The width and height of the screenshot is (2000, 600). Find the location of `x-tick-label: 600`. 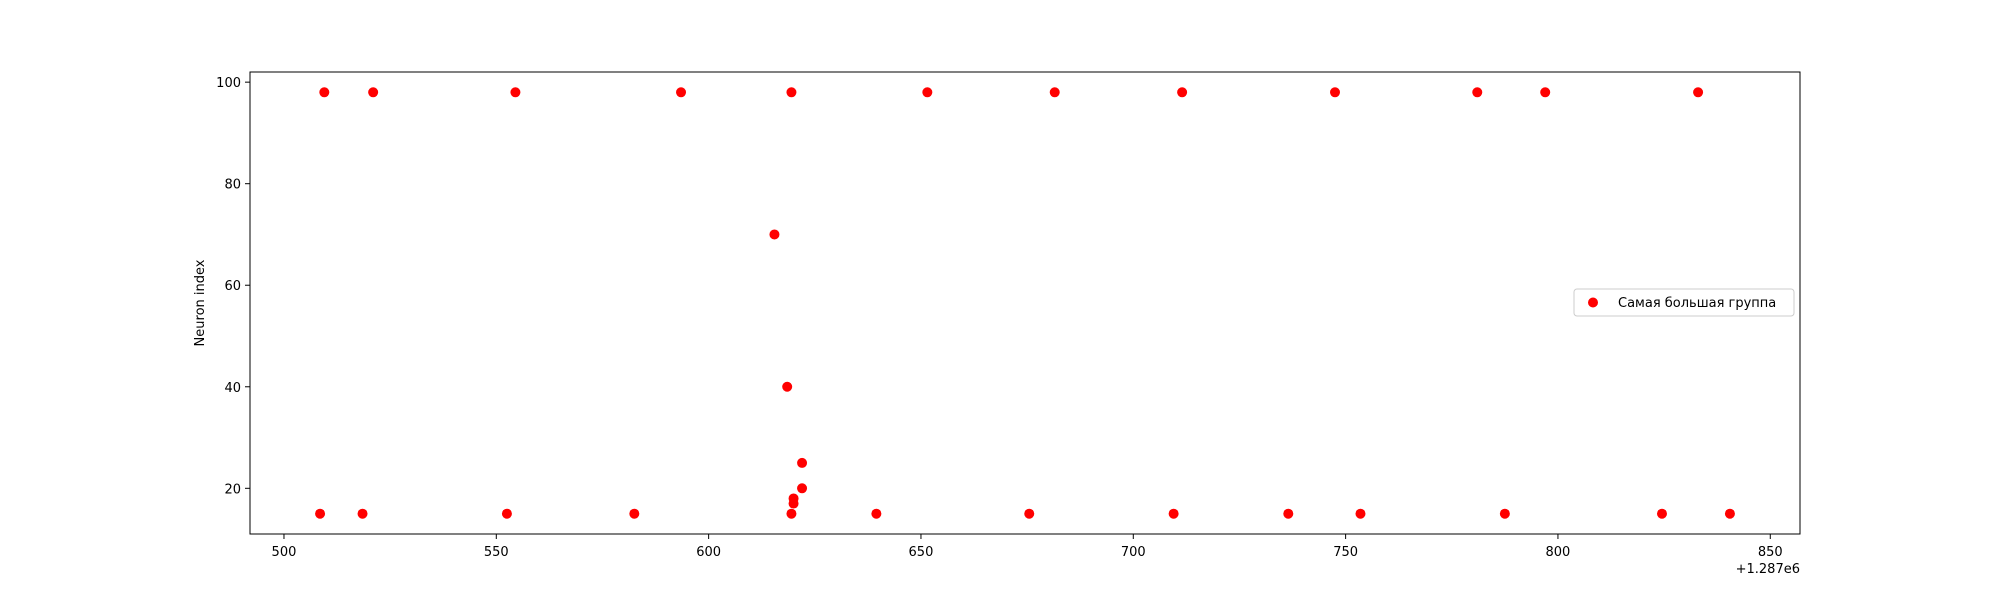

x-tick-label: 600 is located at coordinates (708, 552).